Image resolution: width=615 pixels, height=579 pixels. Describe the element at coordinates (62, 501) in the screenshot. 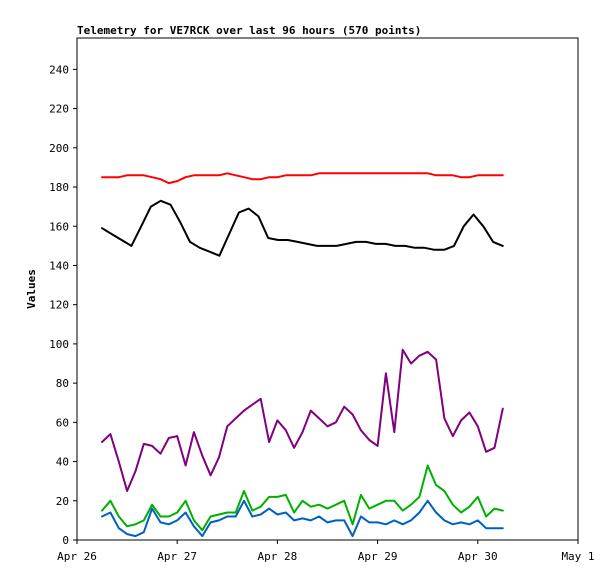

I see `y-tick-label: 20` at that location.